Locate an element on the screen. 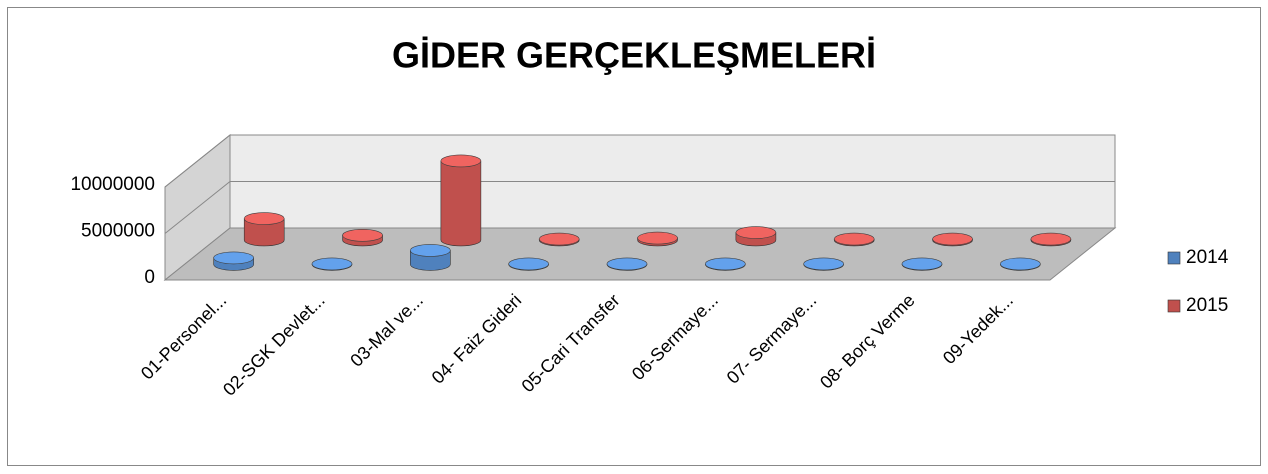 Image resolution: width=1268 pixels, height=474 pixels. y-tick-label: 0 is located at coordinates (149, 277).